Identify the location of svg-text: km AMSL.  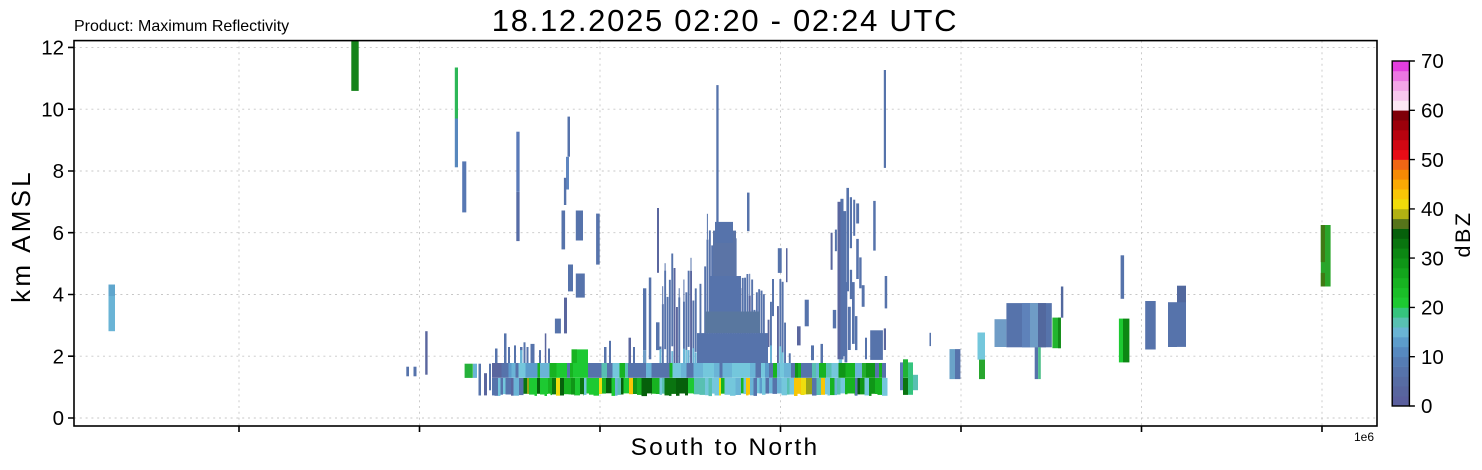
(21, 236).